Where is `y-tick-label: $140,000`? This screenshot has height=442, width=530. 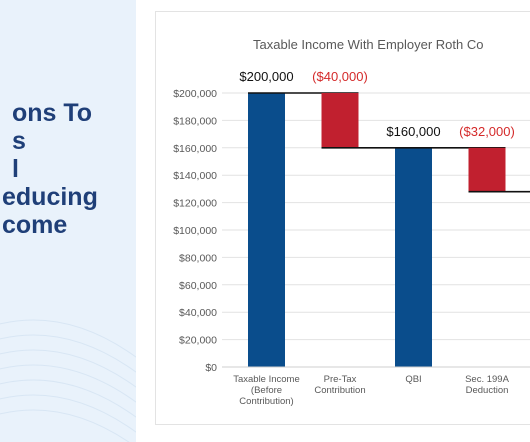
y-tick-label: $140,000 is located at coordinates (195, 176).